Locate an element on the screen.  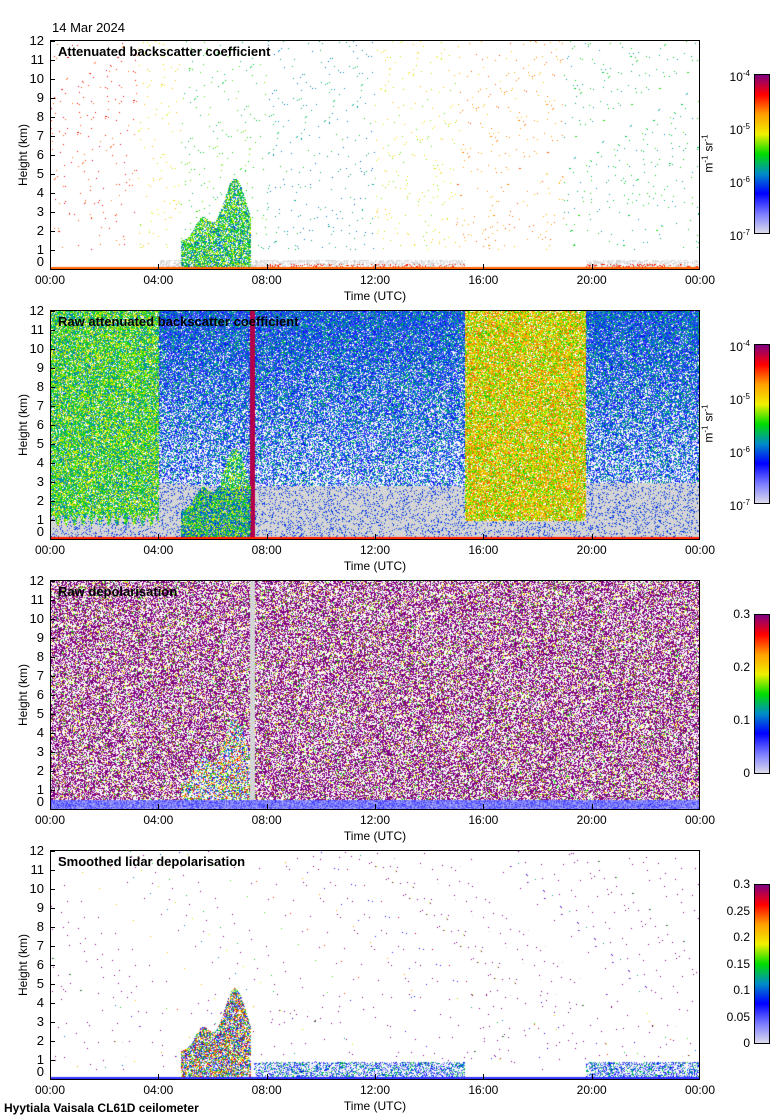
footer-label: Hyytiala Vaisala CL61D ceilometer is located at coordinates (101, 1108).